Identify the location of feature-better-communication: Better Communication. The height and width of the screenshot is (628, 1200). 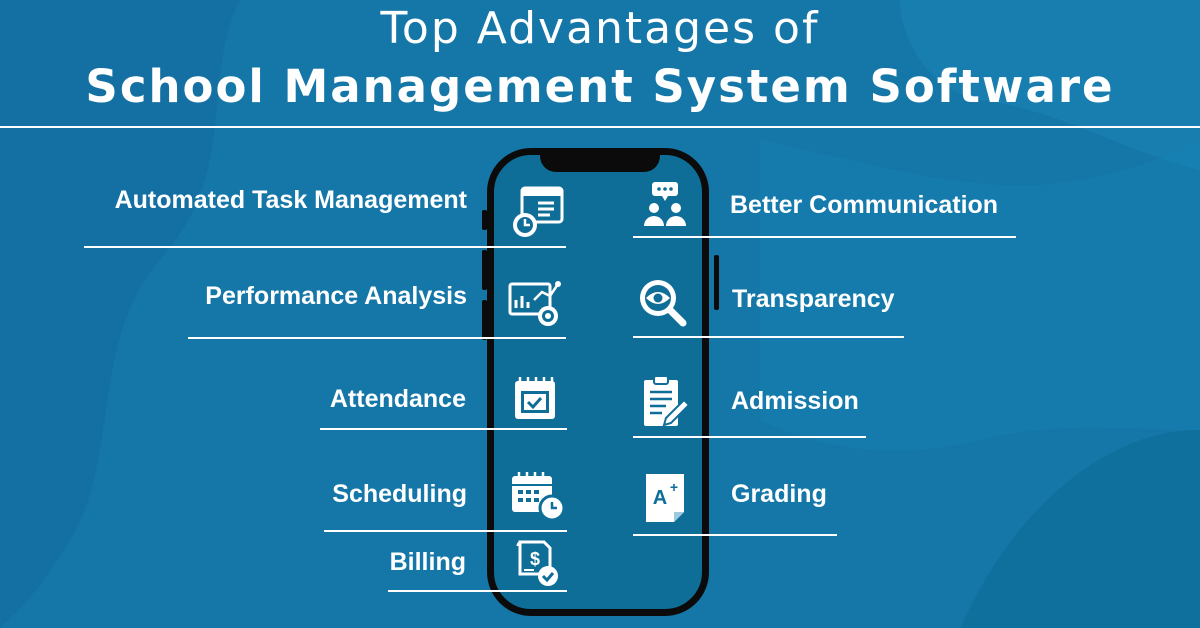
(826, 214).